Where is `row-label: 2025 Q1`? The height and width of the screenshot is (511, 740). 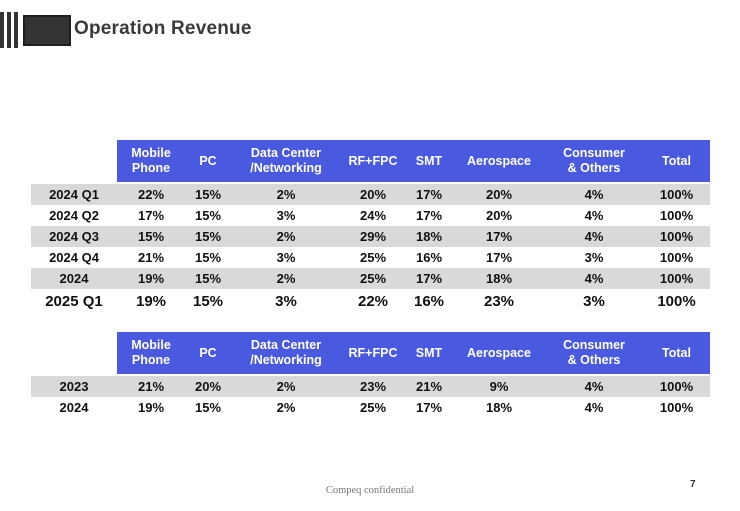 row-label: 2025 Q1 is located at coordinates (74, 301).